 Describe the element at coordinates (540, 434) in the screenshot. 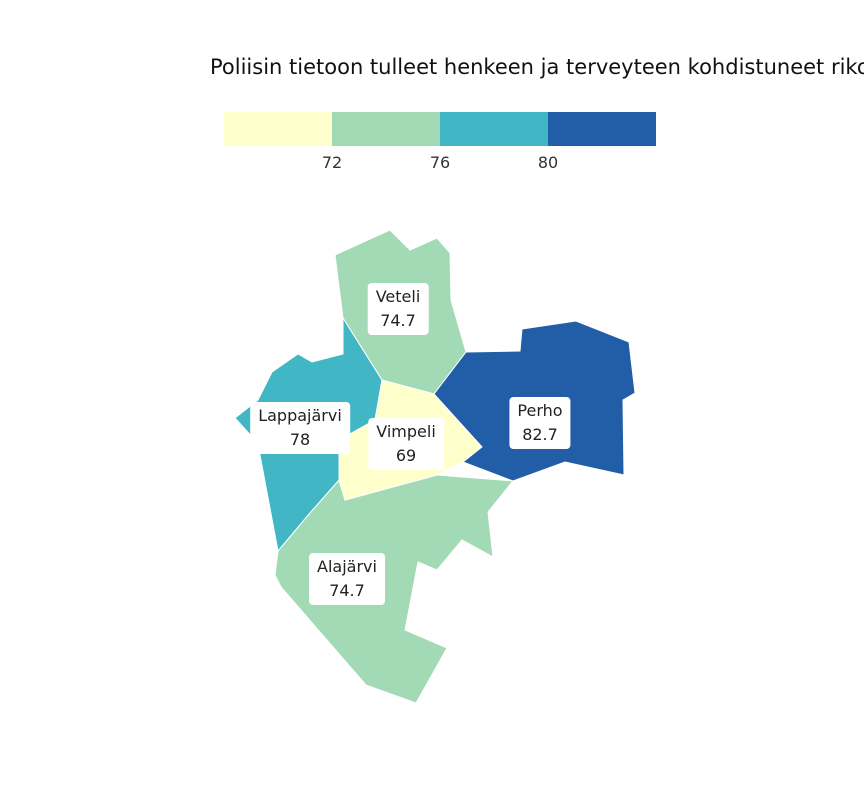

I see `region-value: 82.7` at that location.